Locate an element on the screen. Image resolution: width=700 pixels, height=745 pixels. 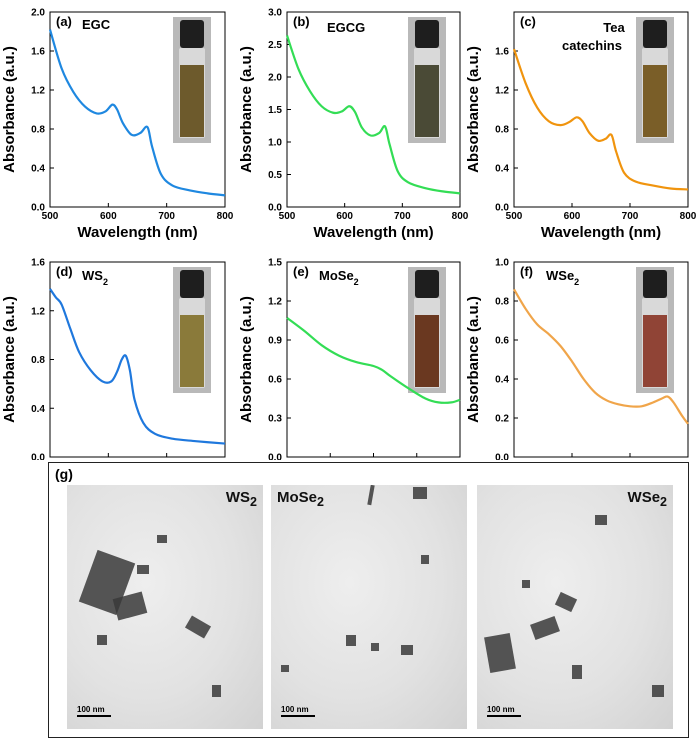
y-tick-label: 0.5 is located at coordinates (275, 175).